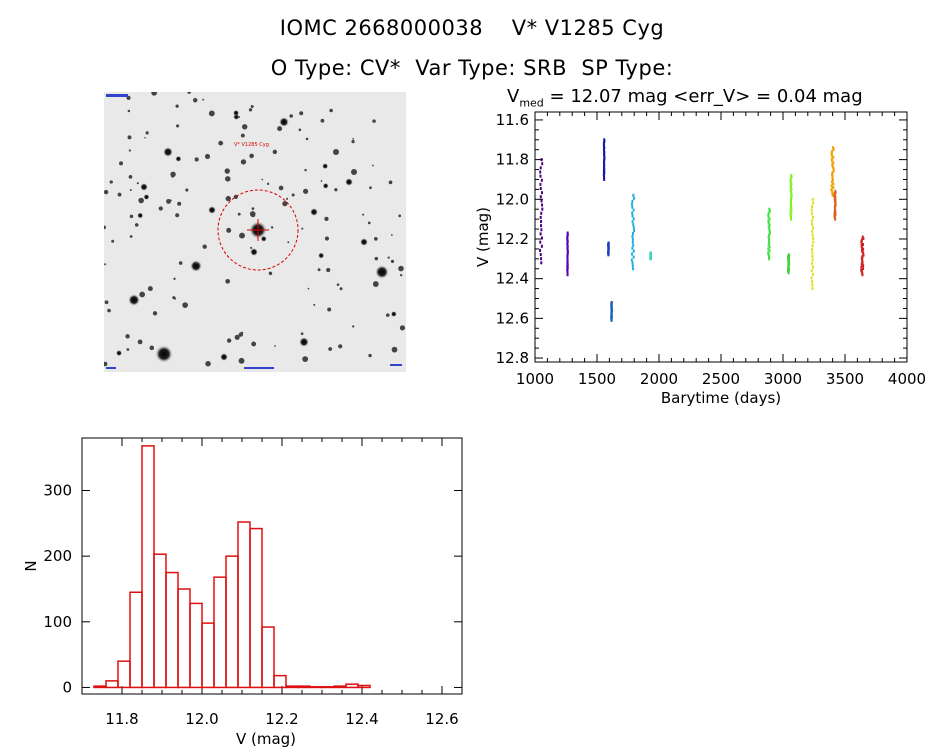 The height and width of the screenshot is (747, 944). What do you see at coordinates (111, 368) in the screenshot?
I see `finder-corner-mark-bl` at bounding box center [111, 368].